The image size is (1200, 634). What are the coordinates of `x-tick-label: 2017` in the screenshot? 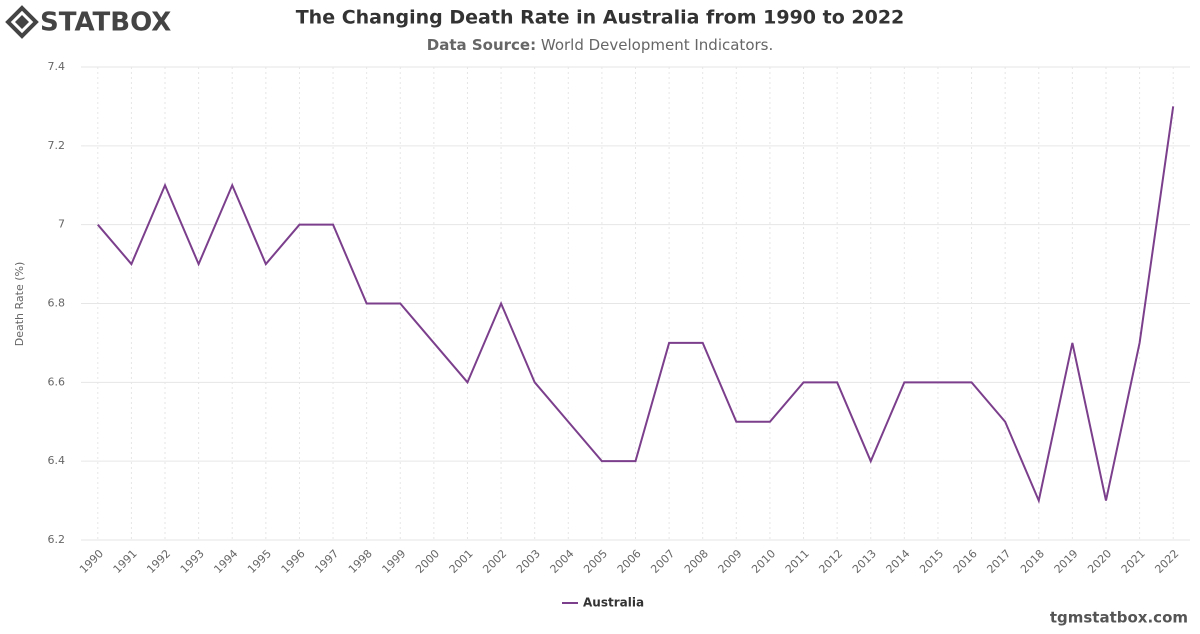 It's located at (998, 561).